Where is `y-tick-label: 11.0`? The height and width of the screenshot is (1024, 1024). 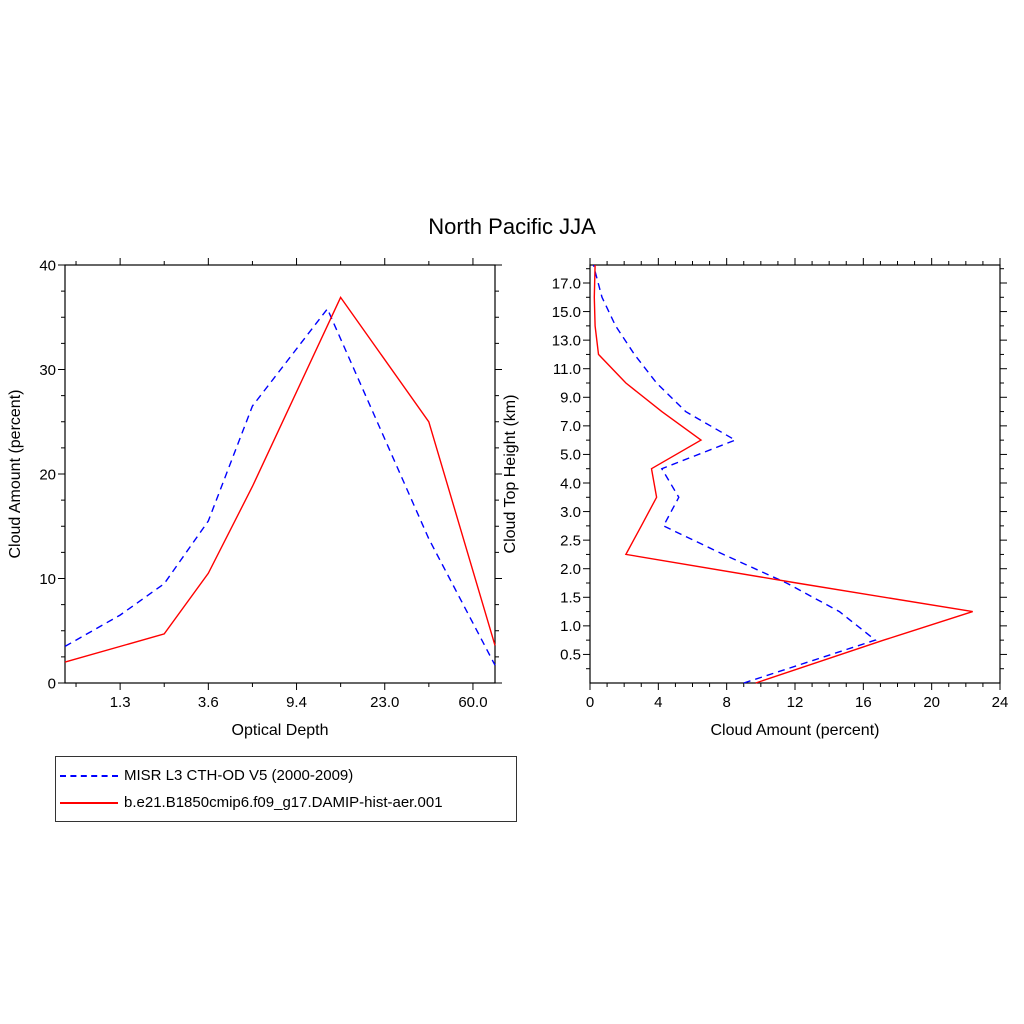
y-tick-label: 11.0 is located at coordinates (567, 369).